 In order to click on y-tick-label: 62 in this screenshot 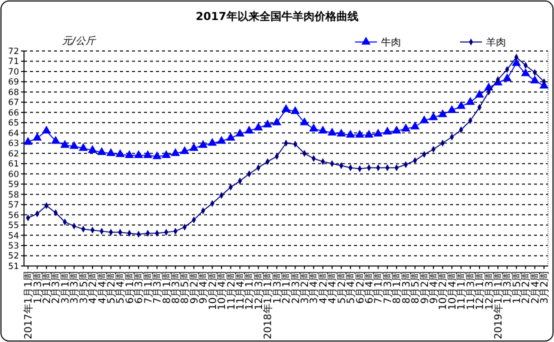, I will do `click(13, 154)`.